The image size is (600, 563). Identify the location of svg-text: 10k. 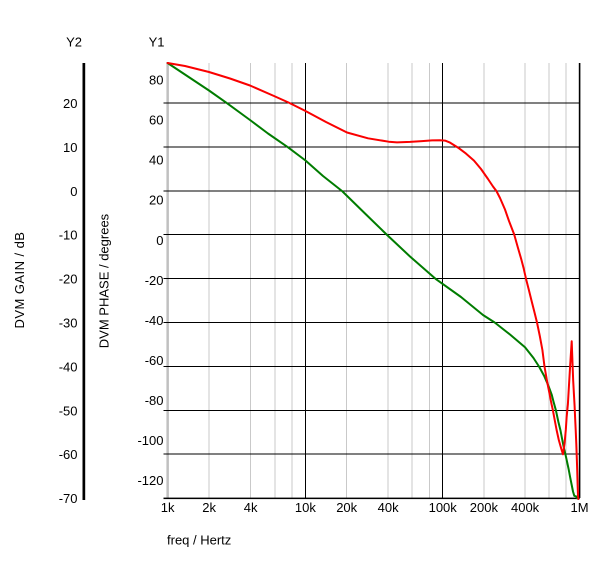
(305, 507).